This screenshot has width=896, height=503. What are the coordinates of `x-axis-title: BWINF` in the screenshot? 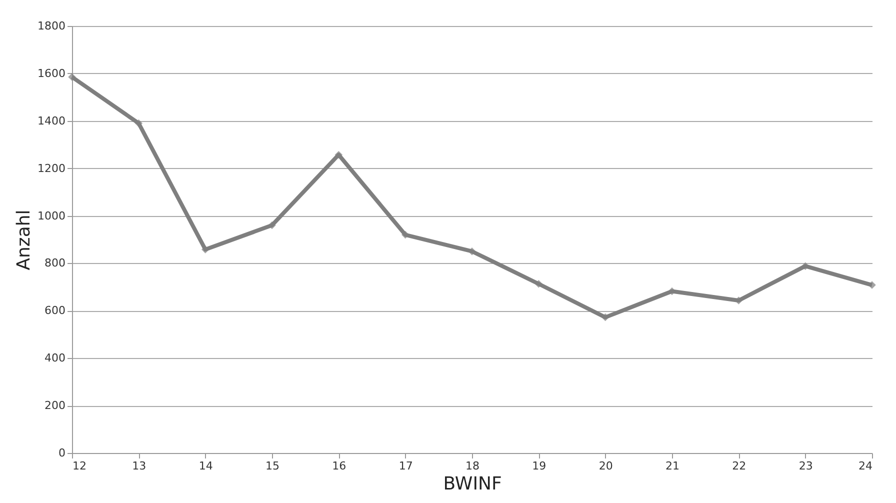 It's located at (472, 484).